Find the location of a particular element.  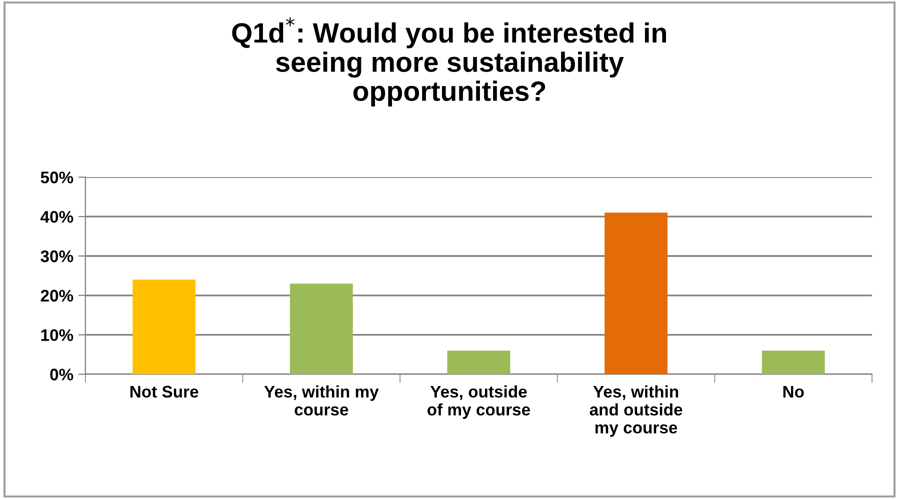

x-tick-label: Yes, within my course is located at coordinates (321, 400).